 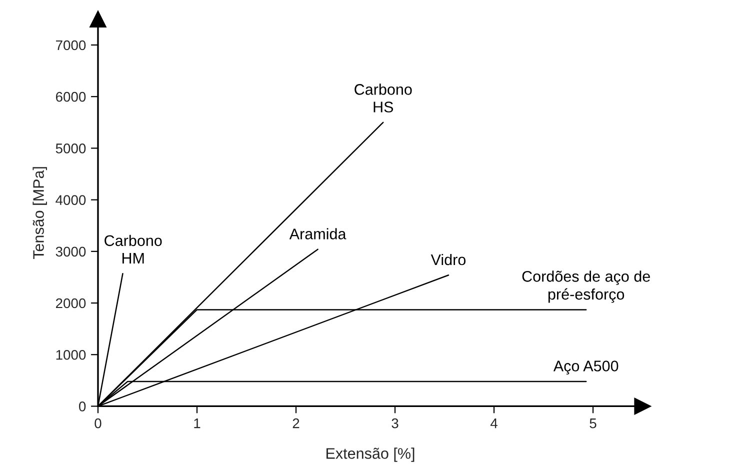 What do you see at coordinates (593, 423) in the screenshot?
I see `x-tick-label: 5` at bounding box center [593, 423].